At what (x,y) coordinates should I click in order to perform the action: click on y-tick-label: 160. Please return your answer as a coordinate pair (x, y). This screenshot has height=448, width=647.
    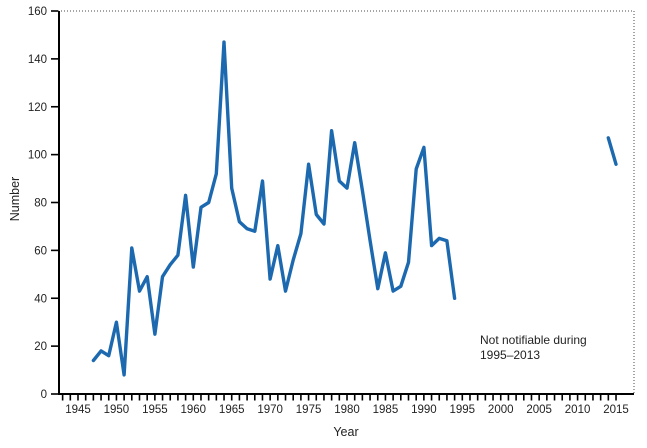
    Looking at the image, I should click on (37, 12).